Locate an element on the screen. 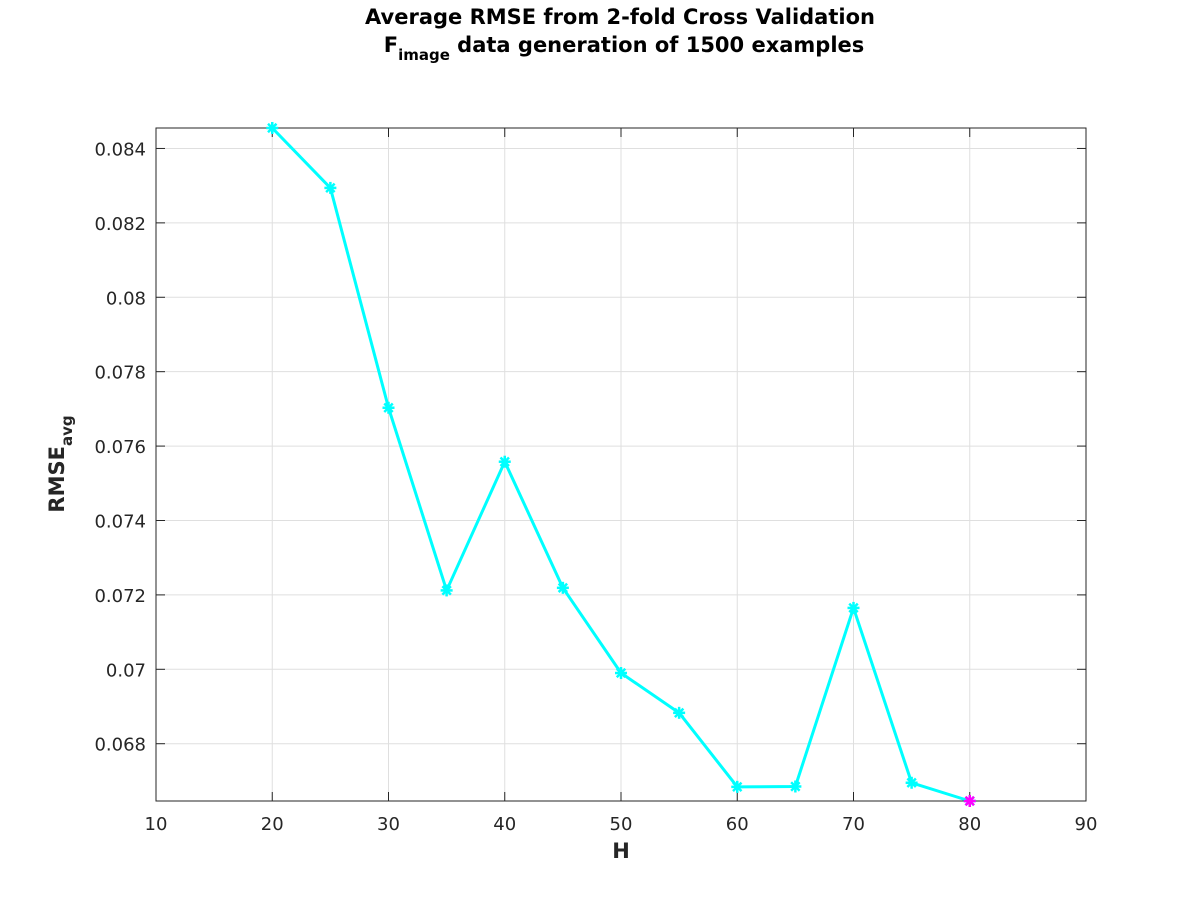  x-axis-label: H is located at coordinates (621, 851).